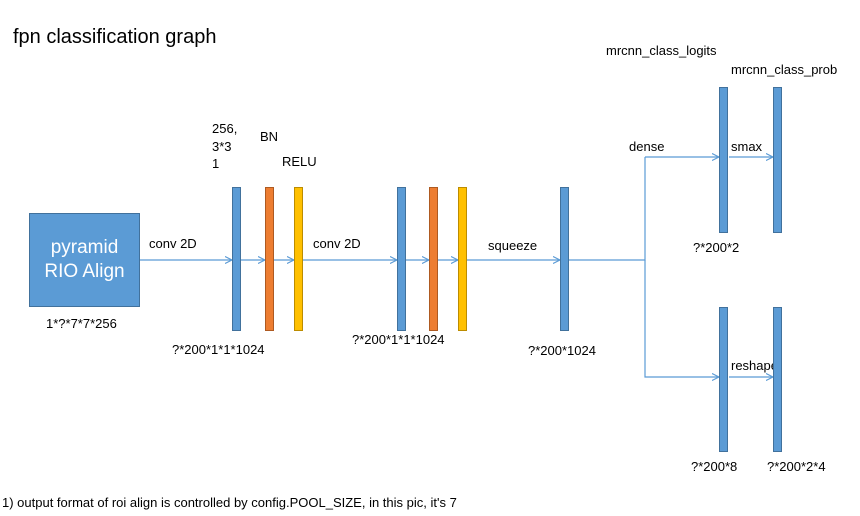 The image size is (860, 516). I want to click on squeeze-bar, so click(564, 259).